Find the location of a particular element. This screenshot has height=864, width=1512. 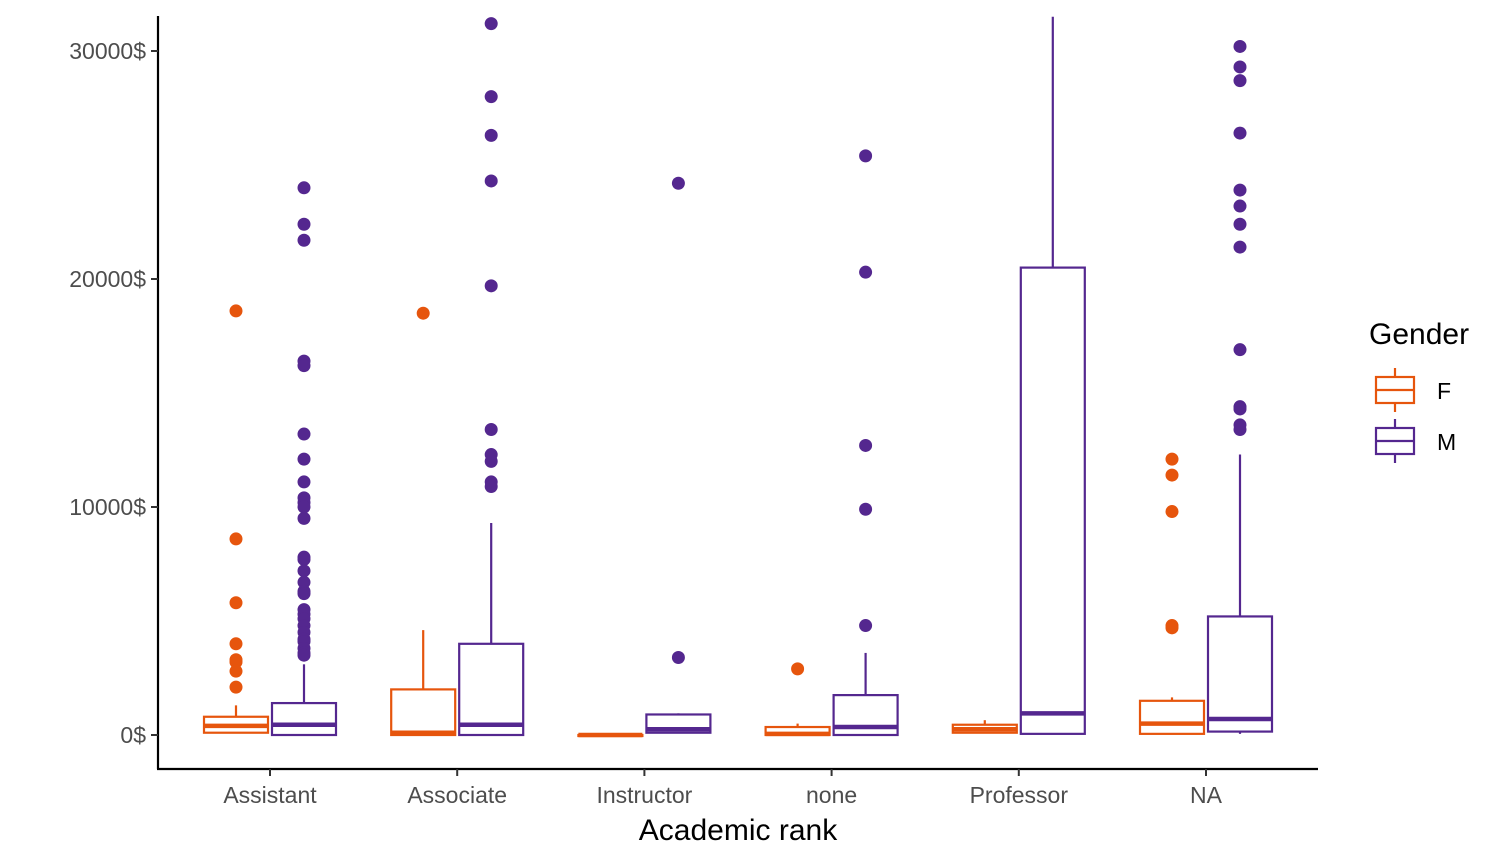

box-M-Instructor is located at coordinates (678, 455).